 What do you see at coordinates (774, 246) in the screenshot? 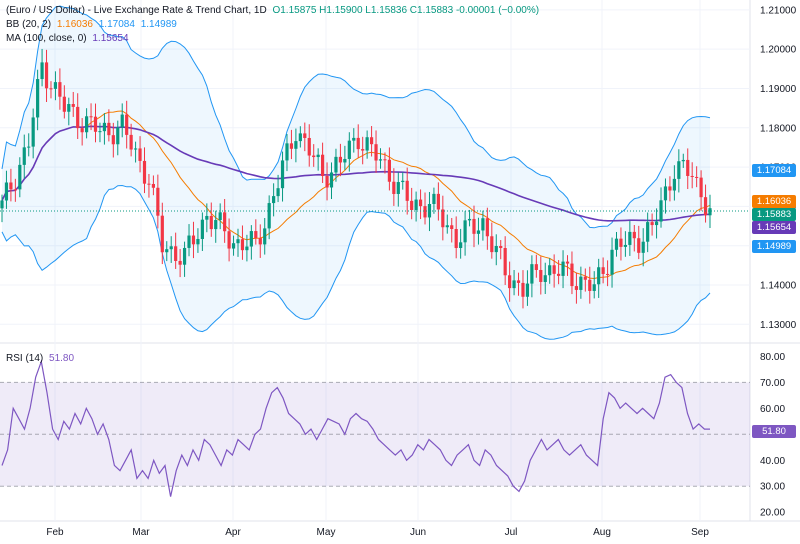
I see `price-tag-bb-lower: 1.14989` at bounding box center [774, 246].